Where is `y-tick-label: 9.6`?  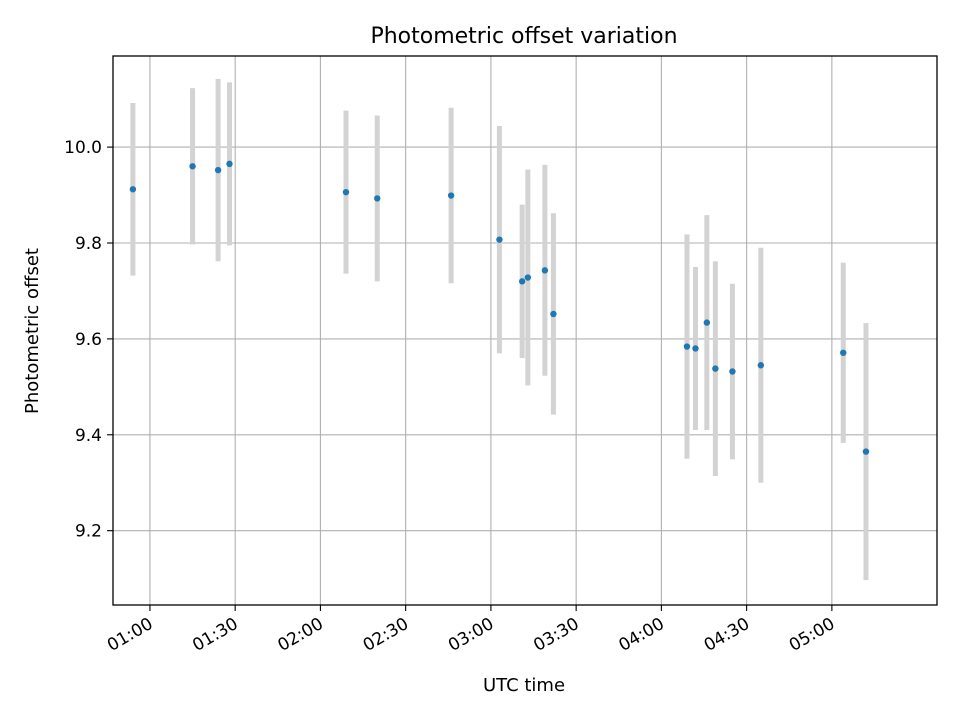
y-tick-label: 9.6 is located at coordinates (88, 340).